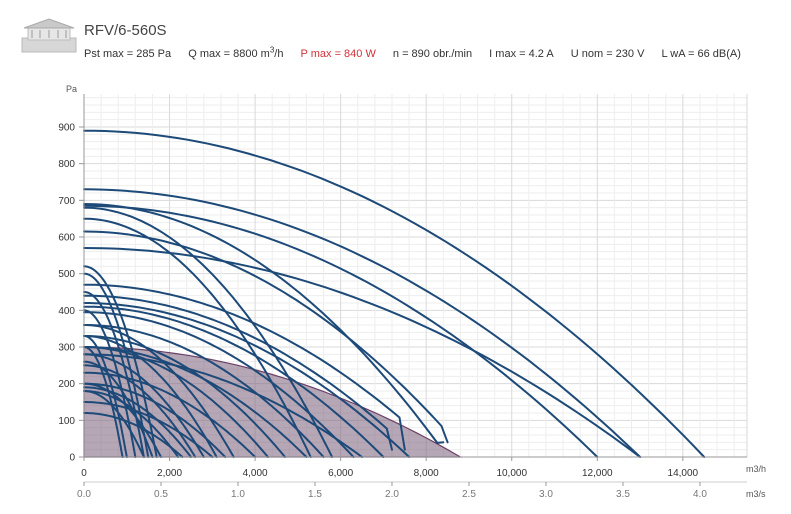  I want to click on x2-tick-label: 2.0, so click(392, 494).